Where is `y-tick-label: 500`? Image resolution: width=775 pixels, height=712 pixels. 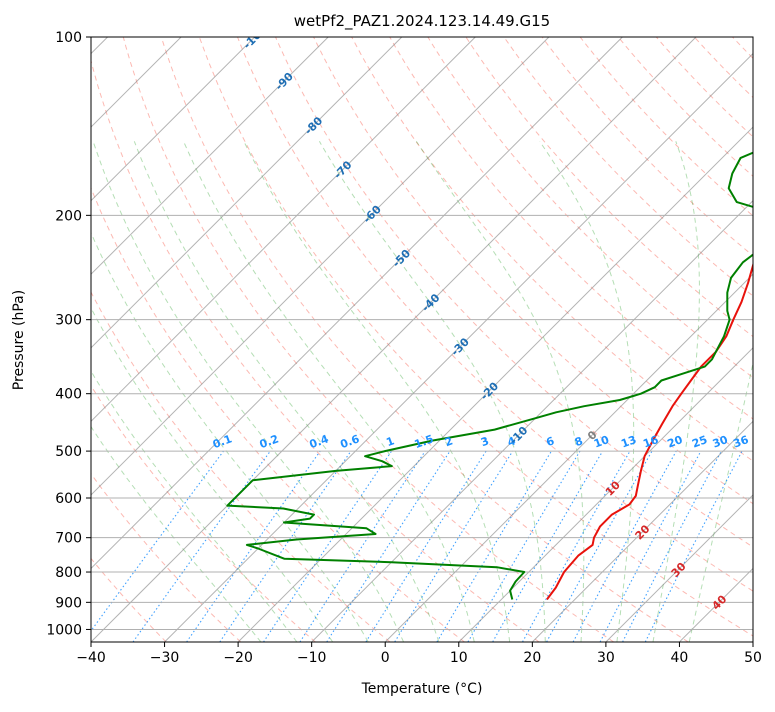 y-tick-label: 500 is located at coordinates (68, 452).